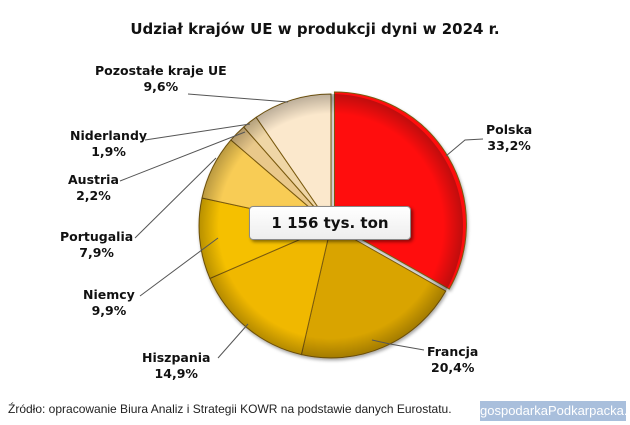 The image size is (630, 425). What do you see at coordinates (97, 244) in the screenshot?
I see `label-portugalia: Portugalia 7,9%` at bounding box center [97, 244].